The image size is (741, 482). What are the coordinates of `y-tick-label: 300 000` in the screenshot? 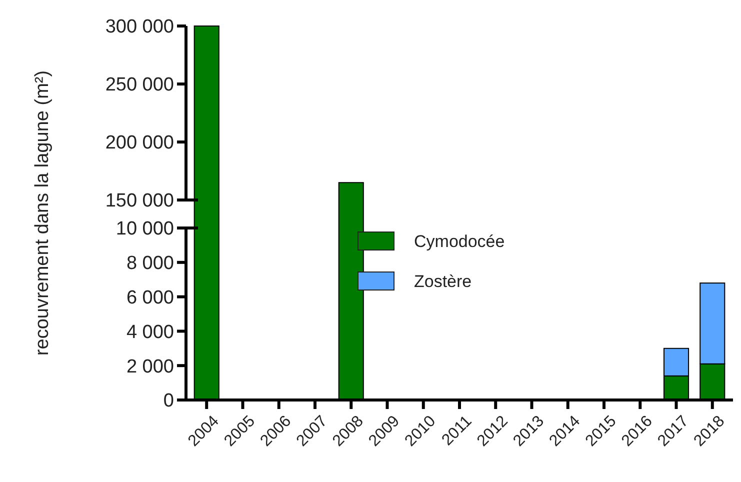 It's located at (139, 27).